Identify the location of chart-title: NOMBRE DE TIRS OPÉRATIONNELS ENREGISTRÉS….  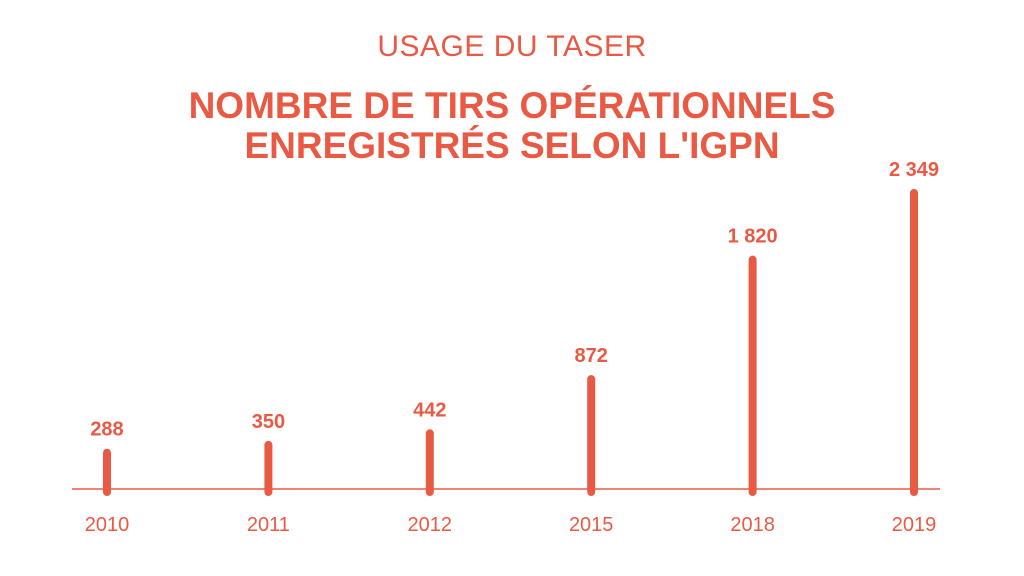
(512, 126).